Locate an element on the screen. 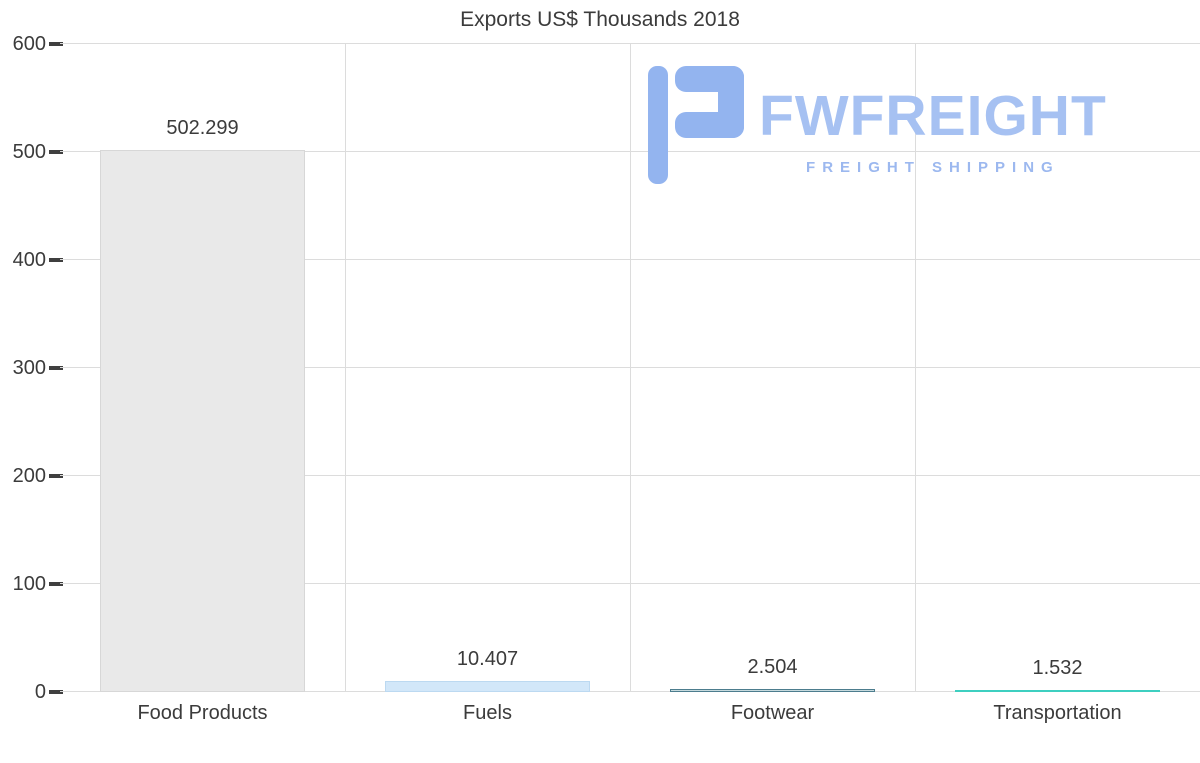 Image resolution: width=1200 pixels, height=763 pixels. y-tick-label: 200 is located at coordinates (29, 476).